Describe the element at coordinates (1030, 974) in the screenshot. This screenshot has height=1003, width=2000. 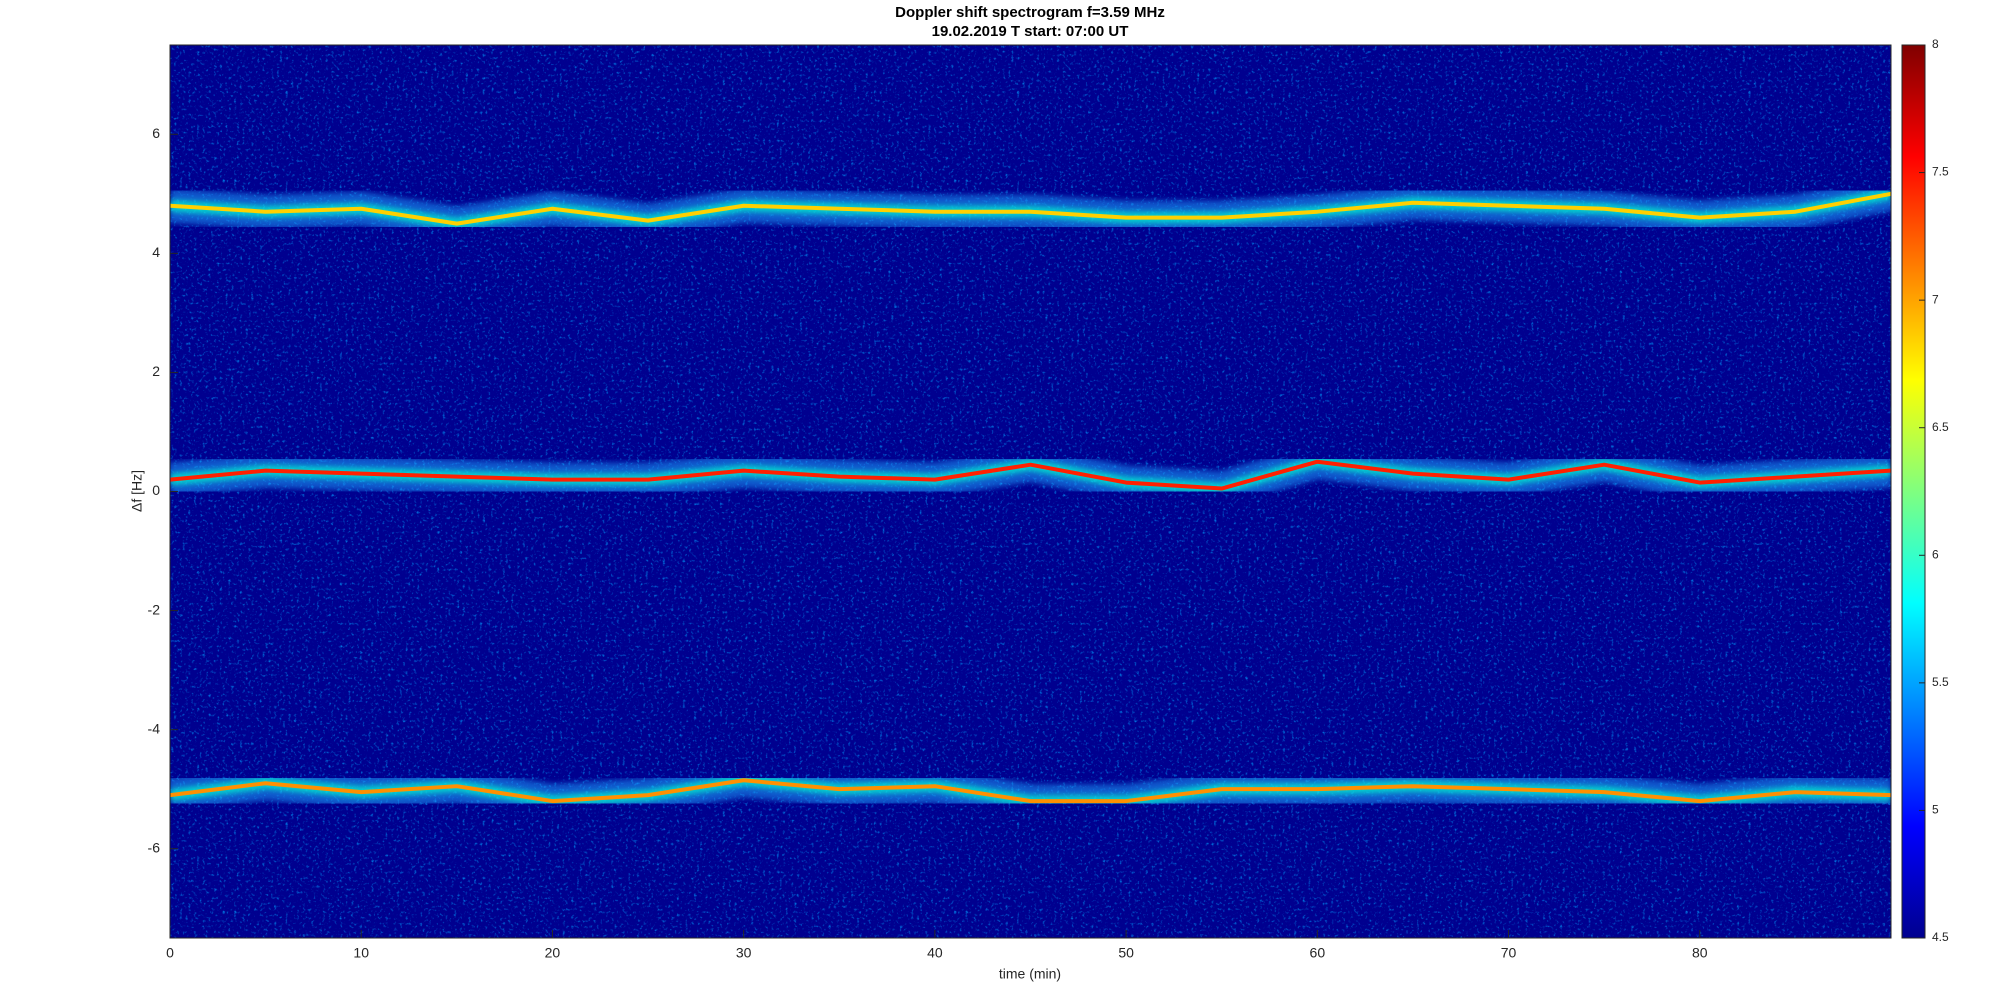
I see `x-axis-label: time (min)` at that location.